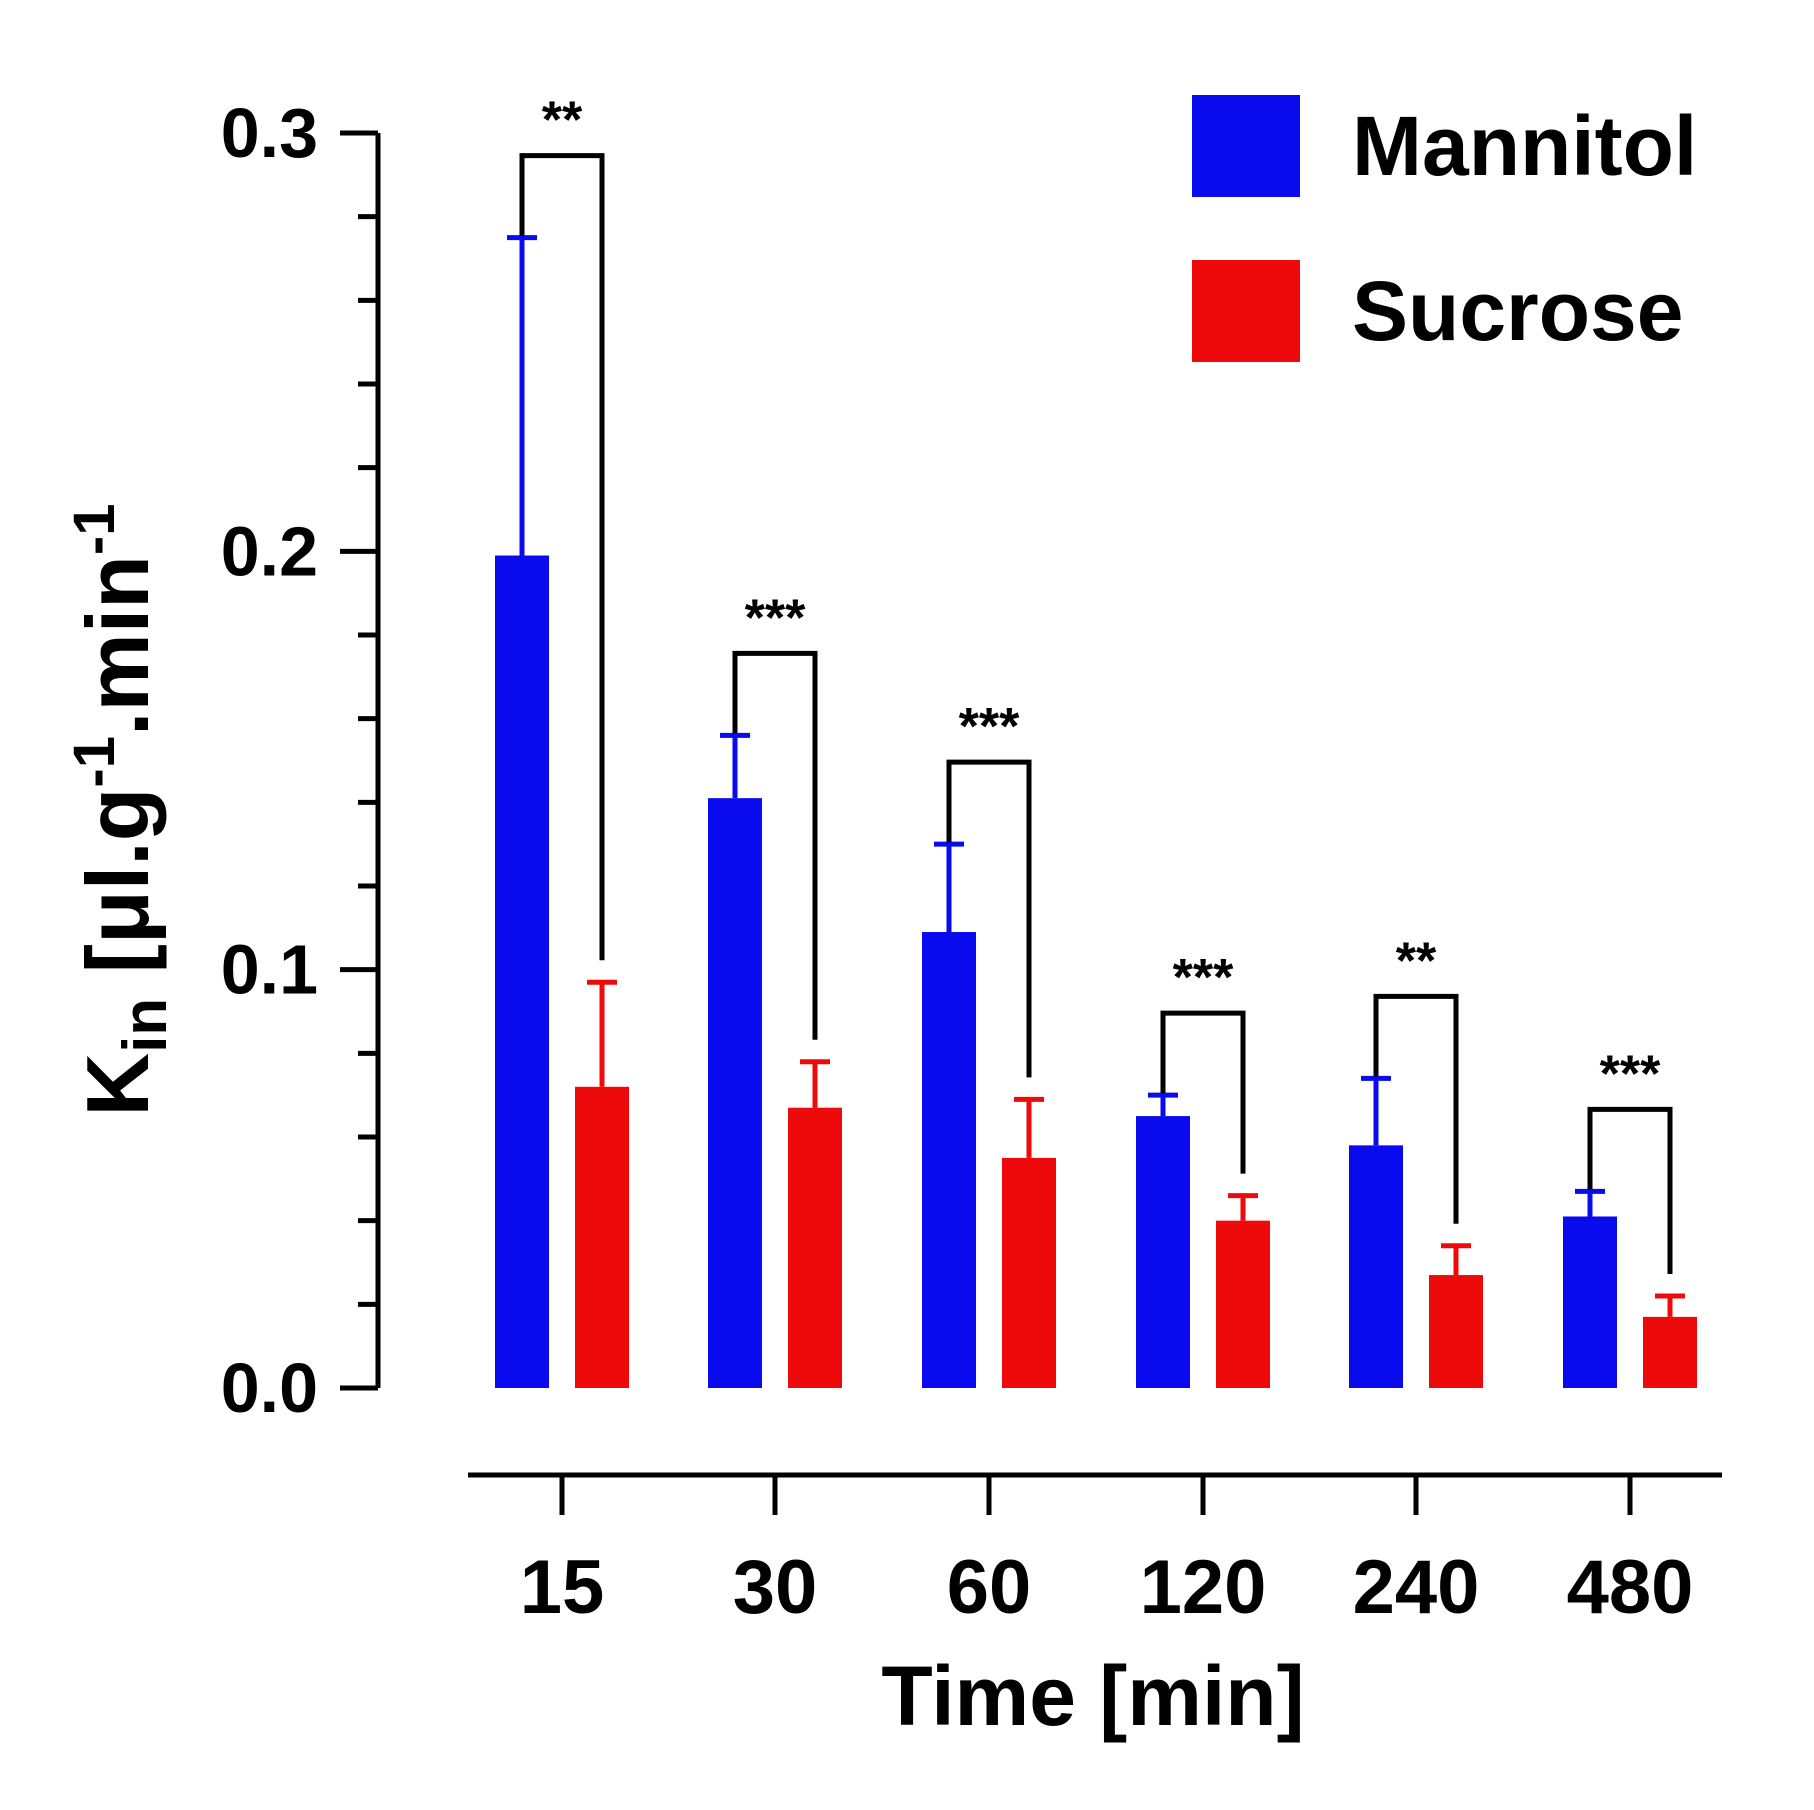 The image size is (1814, 1810). What do you see at coordinates (1518, 311) in the screenshot?
I see `legend-label: Sucrose` at bounding box center [1518, 311].